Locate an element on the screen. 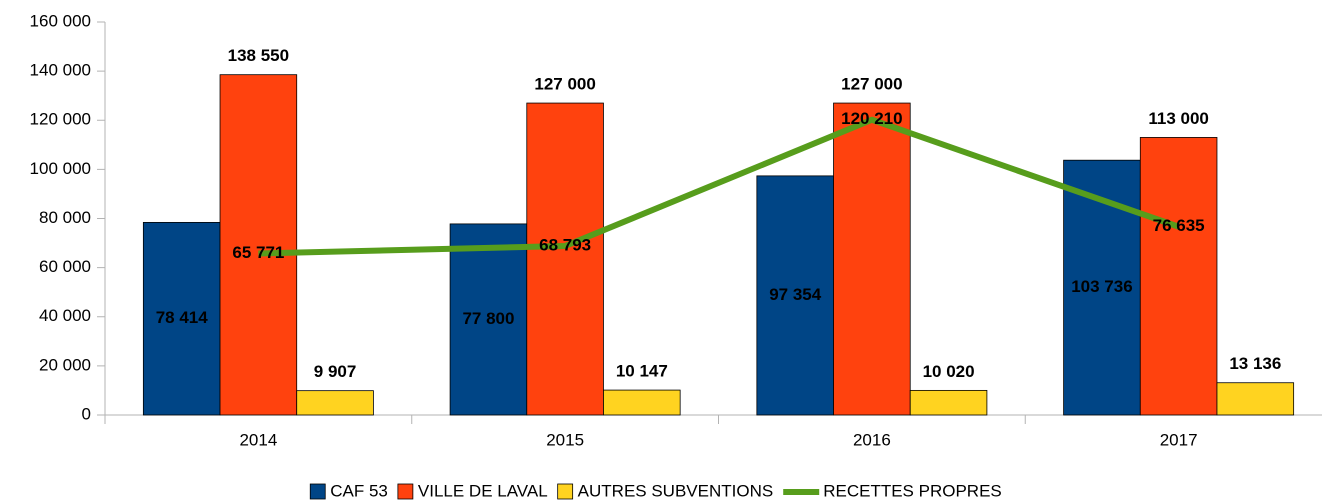 The height and width of the screenshot is (504, 1322). data-label: 9 907 is located at coordinates (335, 371).